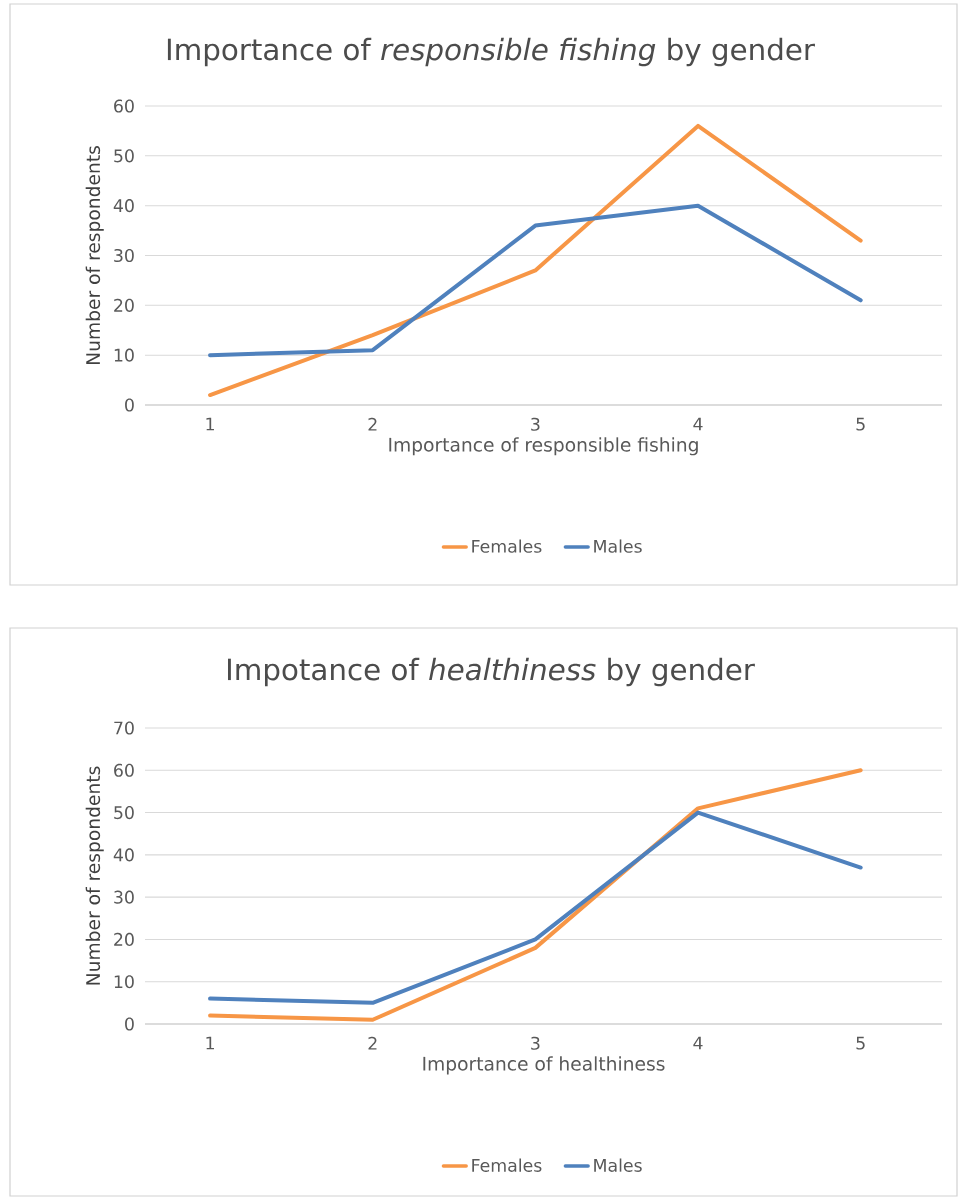 The image size is (959, 1199). I want to click on y-tick-label: 70, so click(124, 728).